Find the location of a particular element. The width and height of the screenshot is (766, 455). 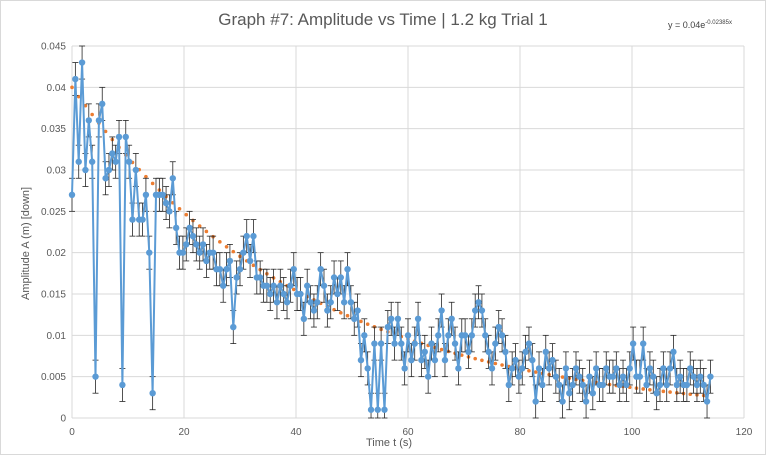

y-tick-label: 0.005 is located at coordinates (53, 377).